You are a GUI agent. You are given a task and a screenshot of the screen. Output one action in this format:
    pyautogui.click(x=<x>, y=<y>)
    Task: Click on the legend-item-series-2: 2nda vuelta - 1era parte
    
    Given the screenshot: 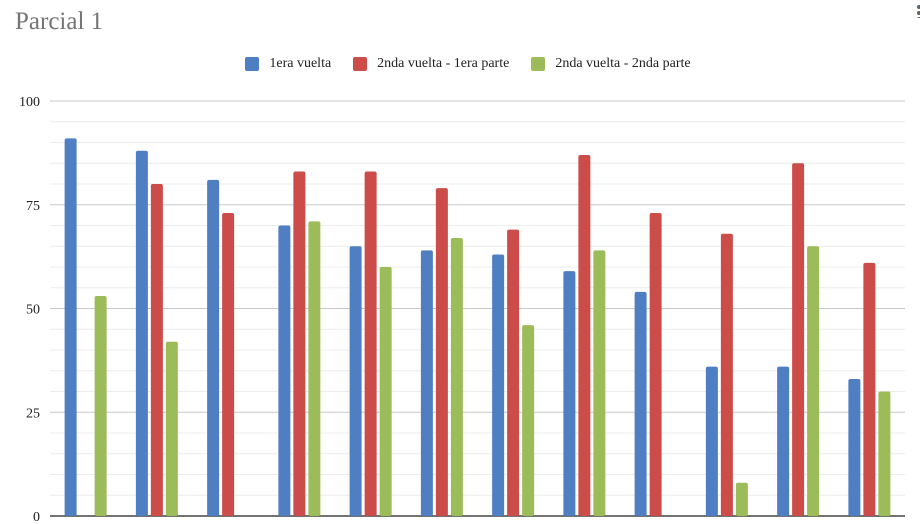 What is the action you would take?
    pyautogui.click(x=431, y=64)
    